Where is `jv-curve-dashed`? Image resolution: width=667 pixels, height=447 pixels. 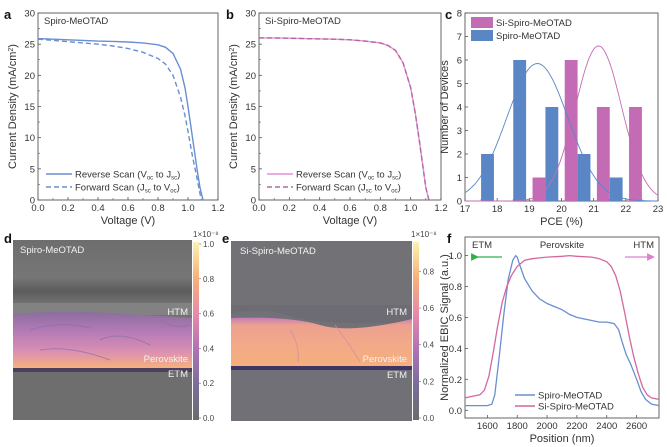 jv-curve-dashed is located at coordinates (344, 119).